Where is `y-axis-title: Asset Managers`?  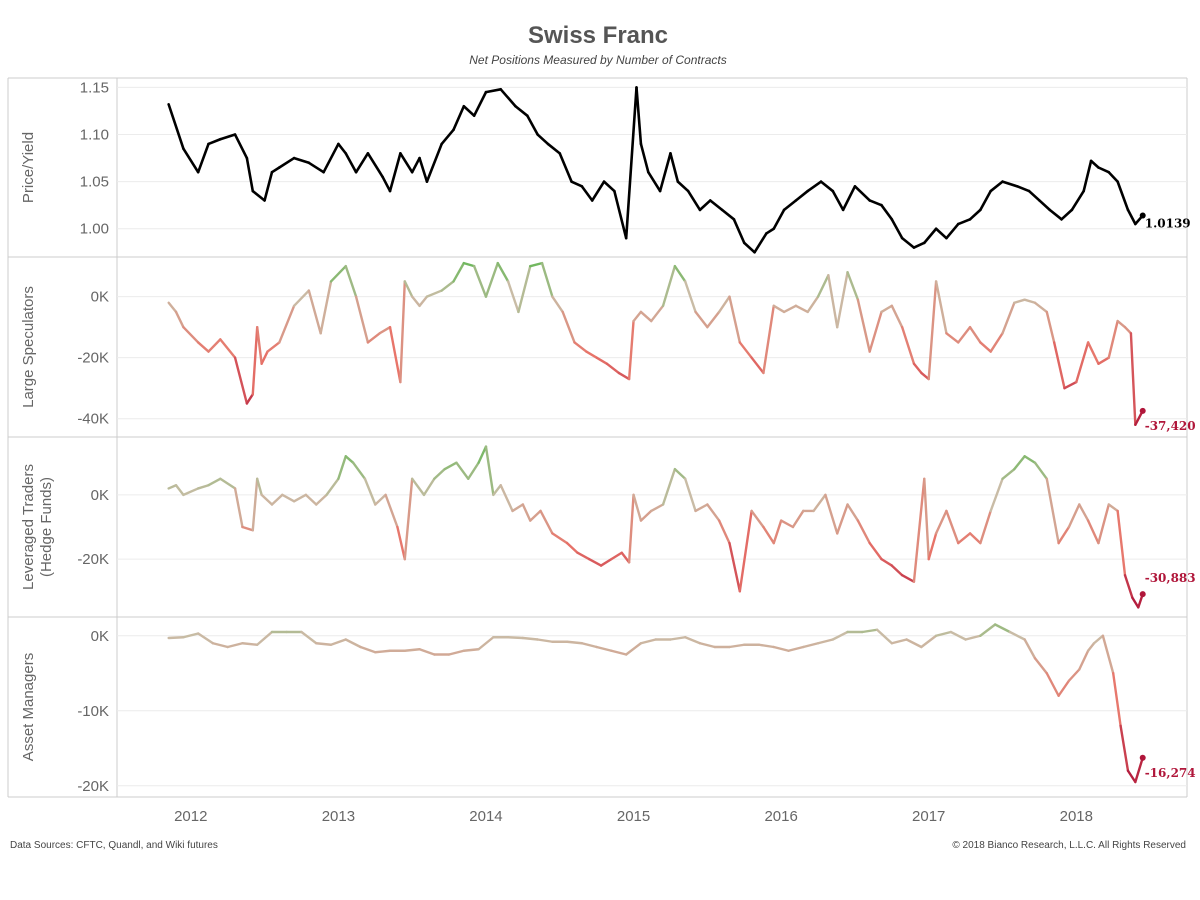 y-axis-title: Asset Managers is located at coordinates (28, 707).